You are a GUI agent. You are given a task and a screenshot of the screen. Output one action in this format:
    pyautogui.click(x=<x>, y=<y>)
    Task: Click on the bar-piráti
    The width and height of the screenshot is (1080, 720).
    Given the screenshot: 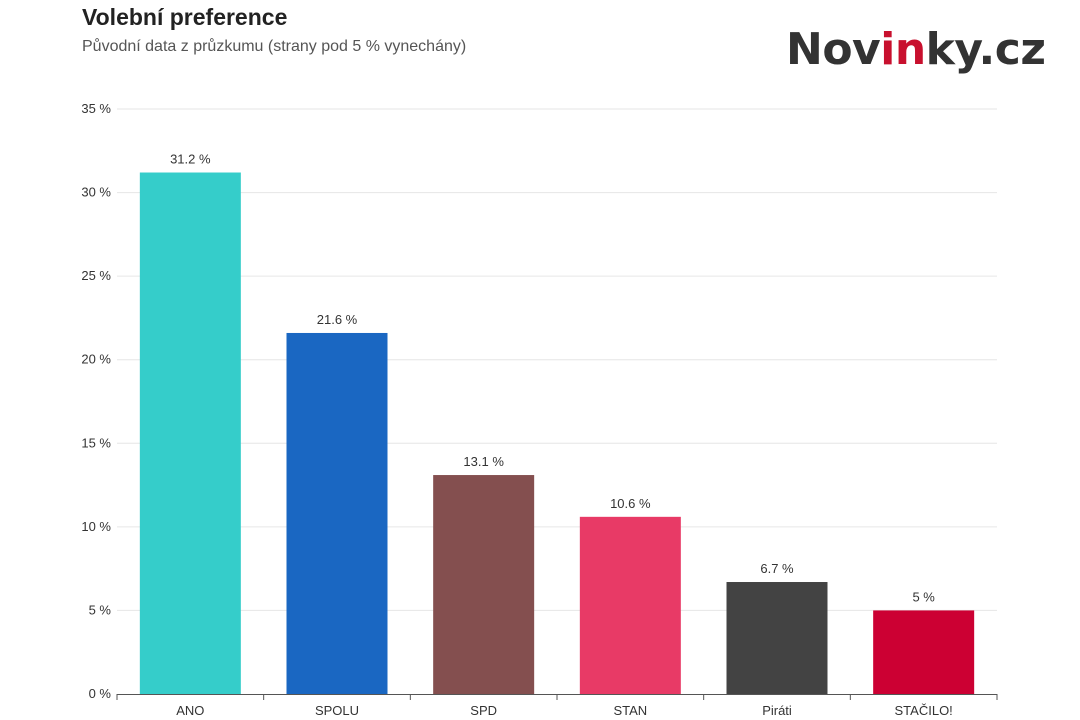 What is the action you would take?
    pyautogui.click(x=777, y=638)
    